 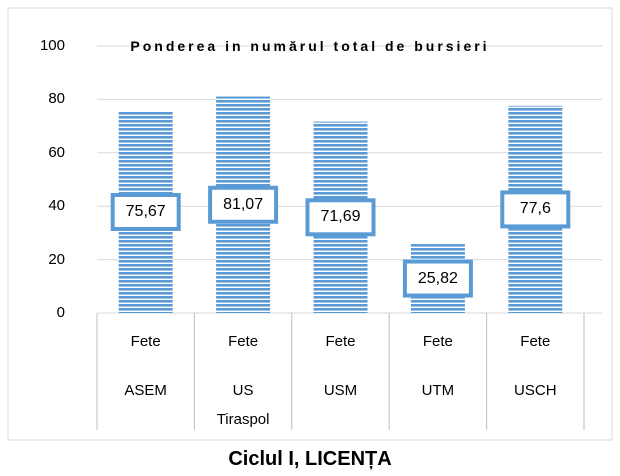 I want to click on data-label: 81,07, so click(x=243, y=204).